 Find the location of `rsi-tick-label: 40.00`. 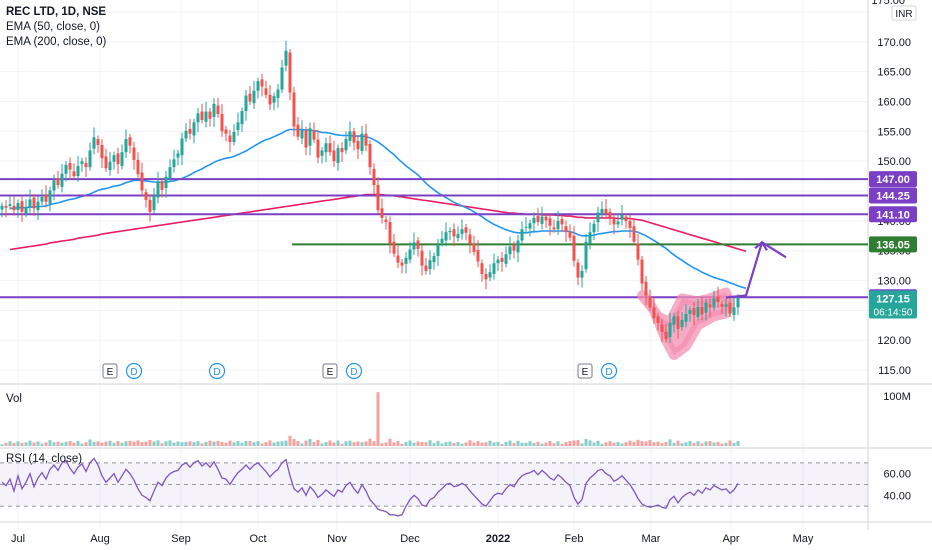

rsi-tick-label: 40.00 is located at coordinates (897, 496).